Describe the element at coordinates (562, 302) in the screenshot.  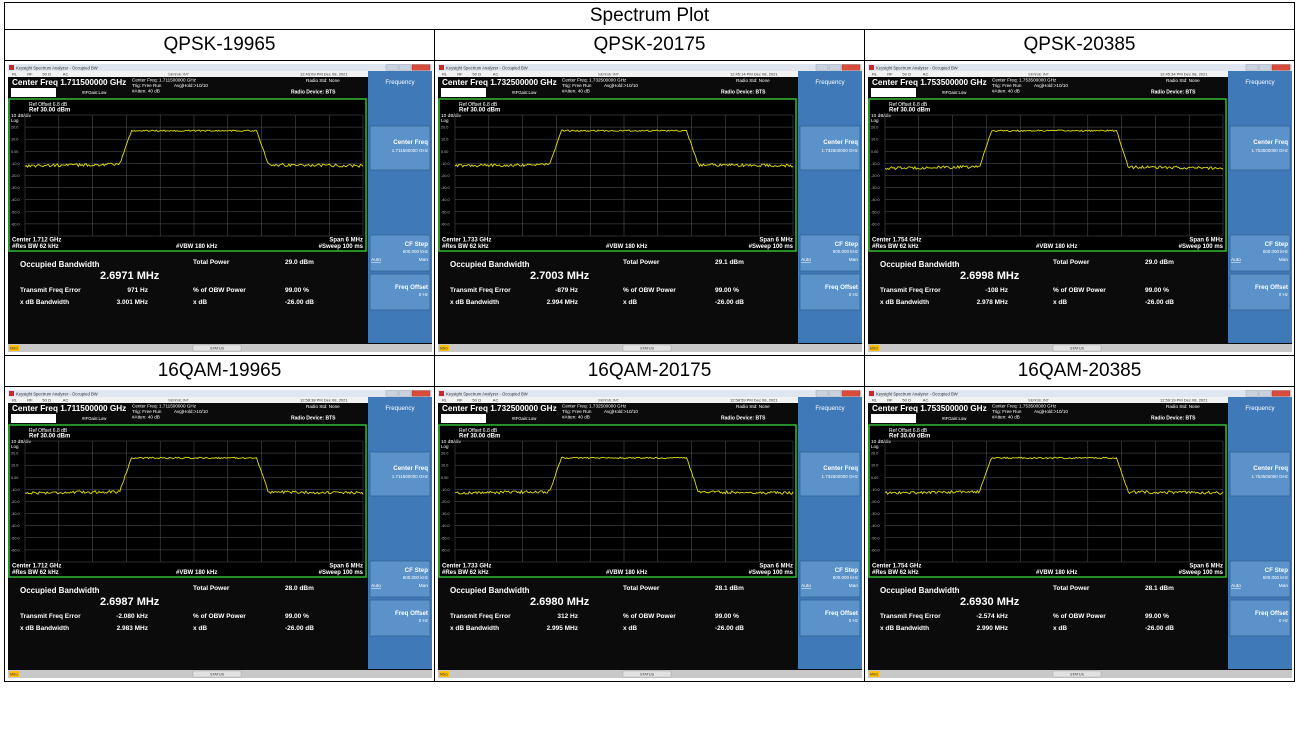
I see `xdb-bandwidth-value: 2.994 MHz` at that location.